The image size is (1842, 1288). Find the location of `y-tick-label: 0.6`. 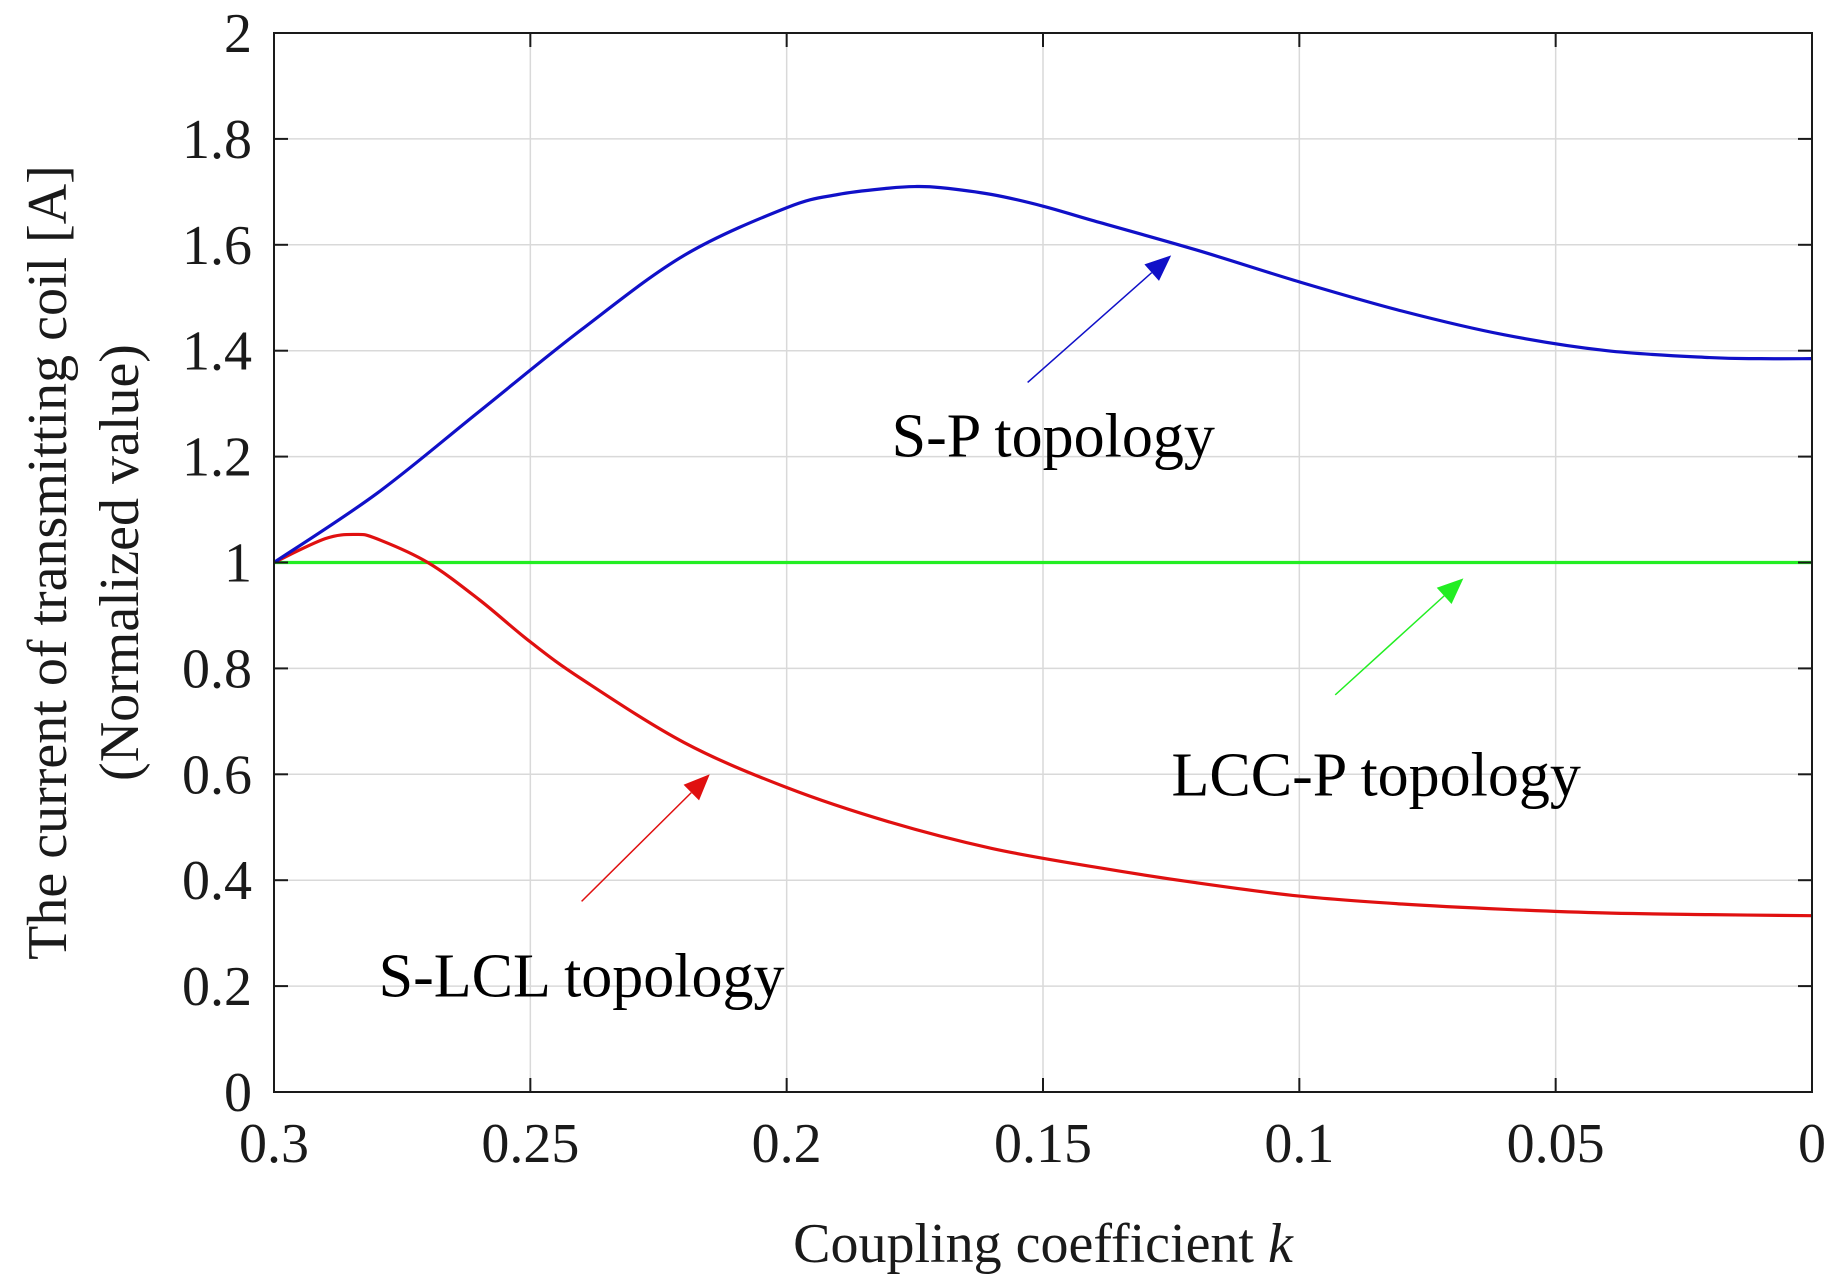

y-tick-label: 0.6 is located at coordinates (217, 775).